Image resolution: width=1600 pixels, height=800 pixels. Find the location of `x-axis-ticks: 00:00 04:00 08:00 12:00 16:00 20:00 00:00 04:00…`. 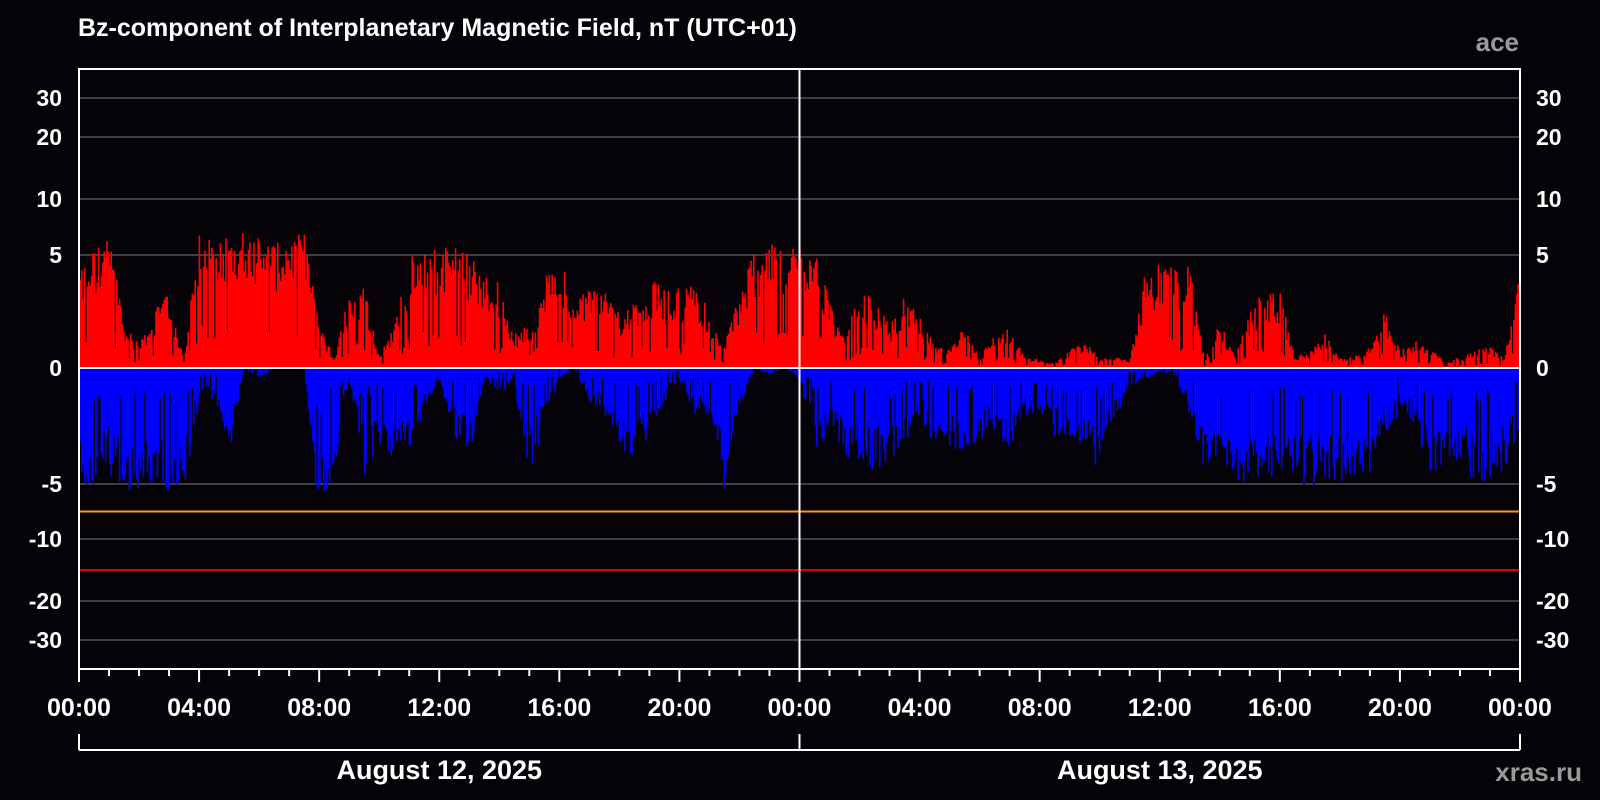

x-axis-ticks: 00:00 04:00 08:00 12:00 16:00 20:00 00:00 04:00… is located at coordinates (799, 695).